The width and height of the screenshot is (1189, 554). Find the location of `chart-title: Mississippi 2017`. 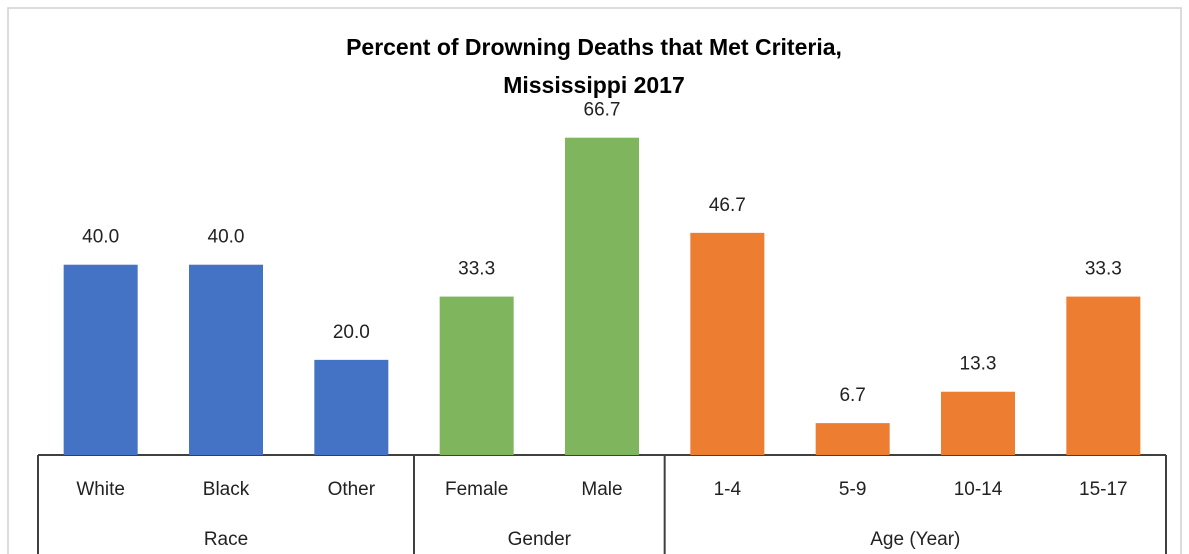

chart-title: Mississippi 2017 is located at coordinates (594, 85).